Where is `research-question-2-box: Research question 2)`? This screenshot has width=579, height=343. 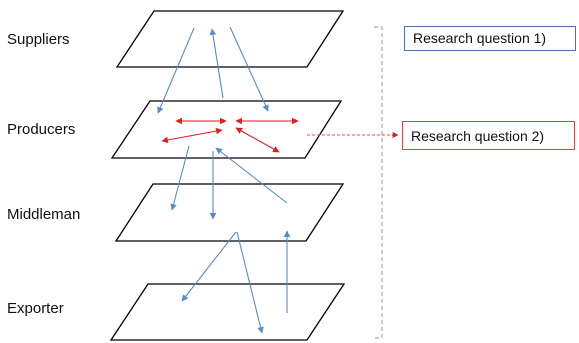
research-question-2-box: Research question 2) is located at coordinates (488, 135).